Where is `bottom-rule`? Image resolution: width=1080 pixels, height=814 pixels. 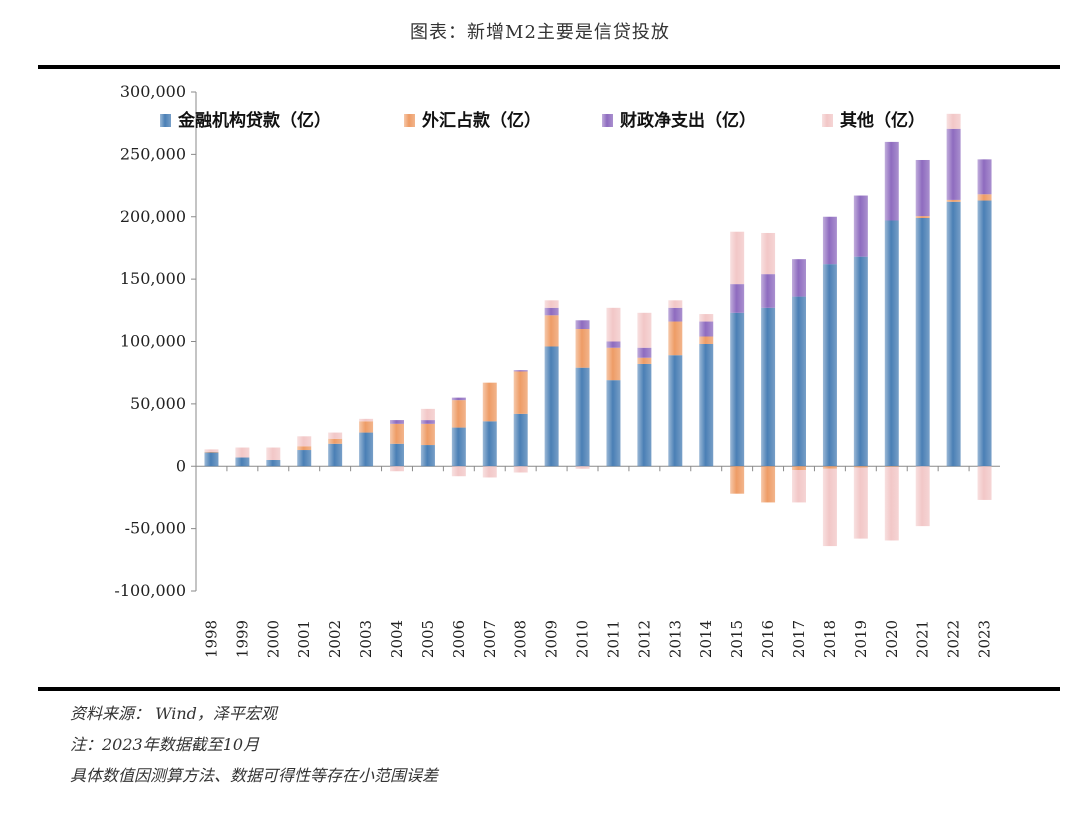 bottom-rule is located at coordinates (549, 689).